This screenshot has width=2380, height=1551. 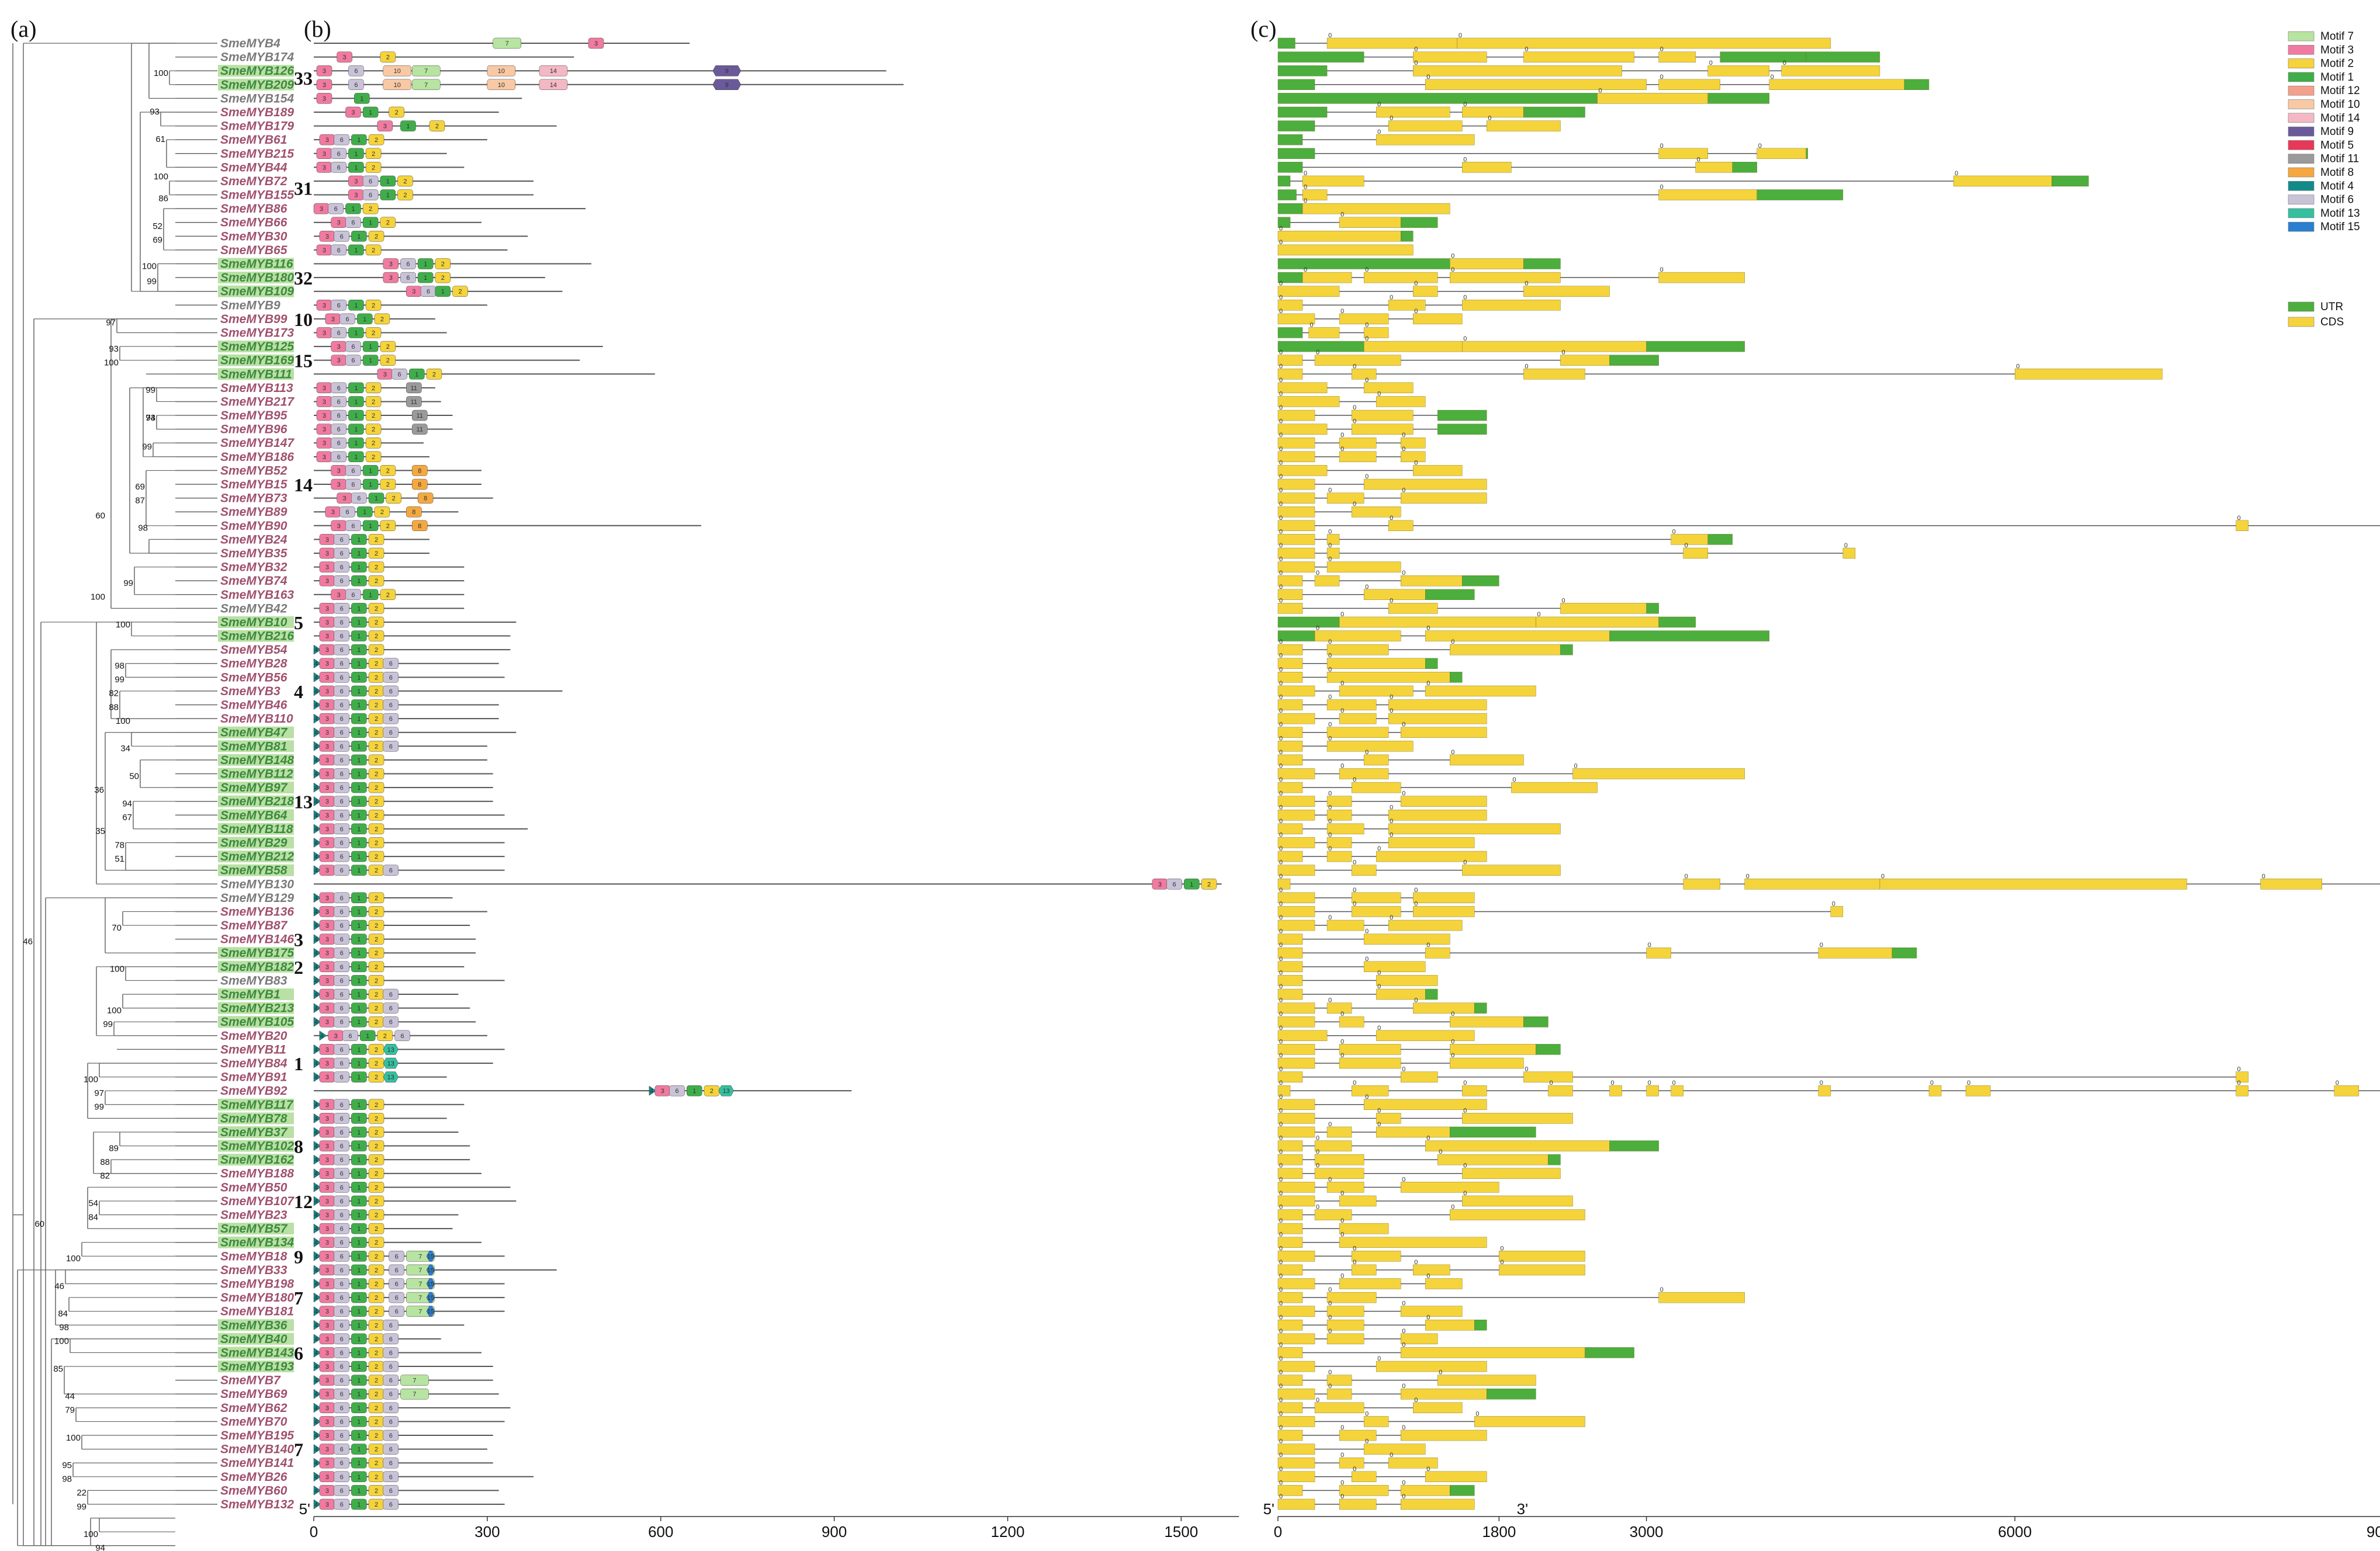 I want to click on gene-label: SmeMYB130, so click(x=257, y=884).